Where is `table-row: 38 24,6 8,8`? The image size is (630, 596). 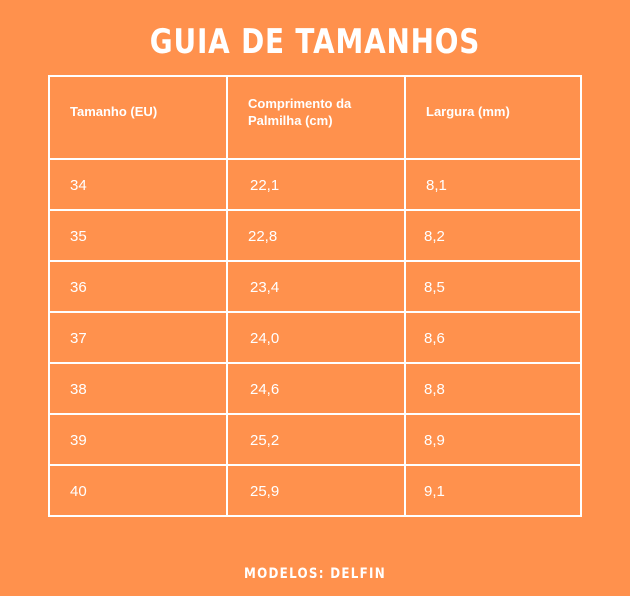
table-row: 38 24,6 8,8 is located at coordinates (315, 388).